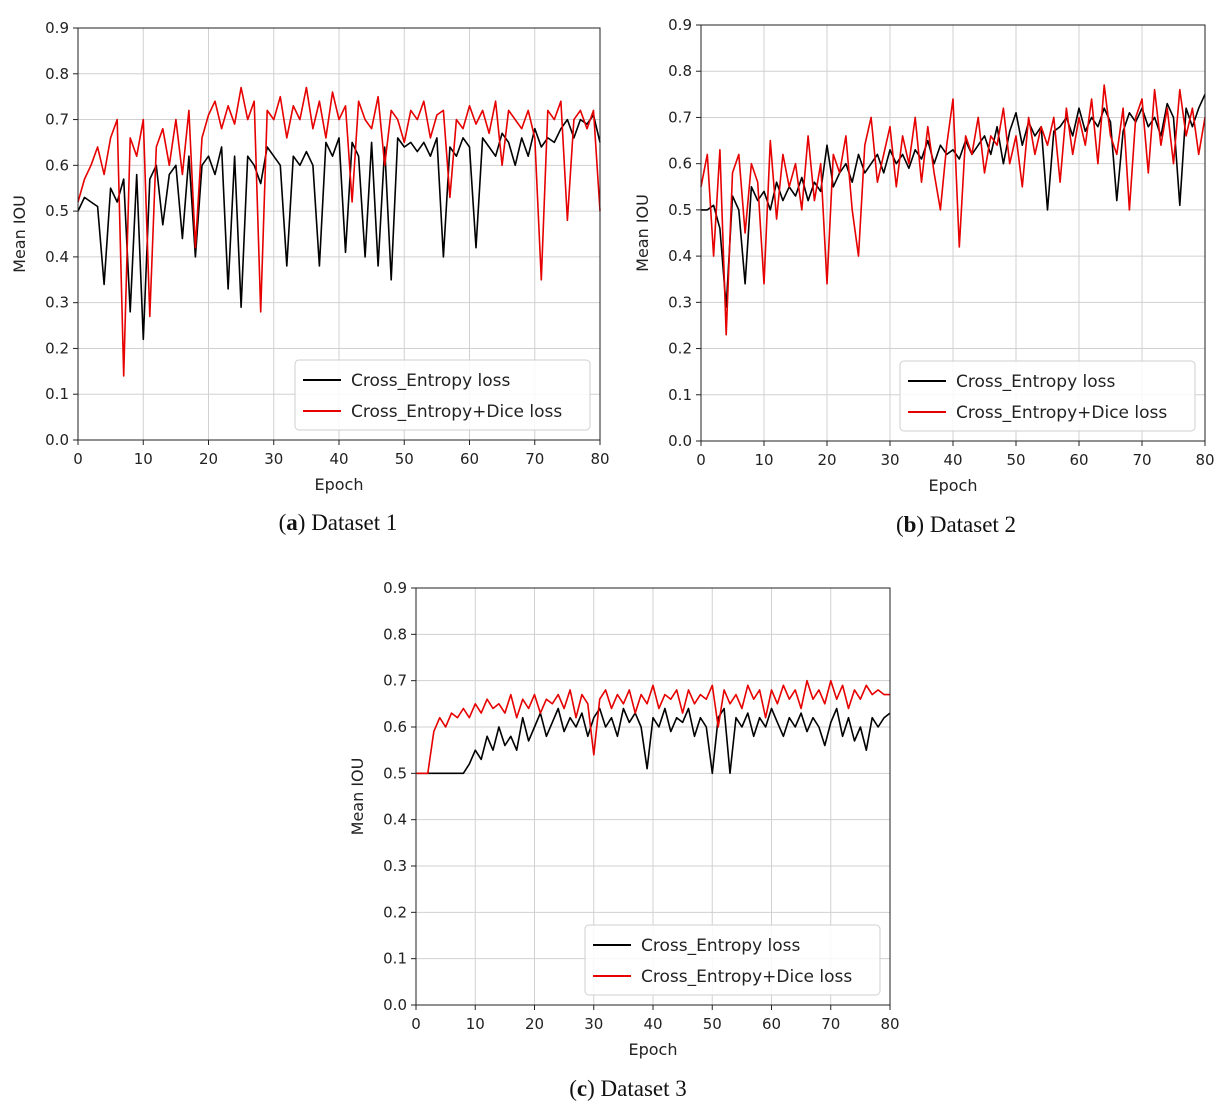 The width and height of the screenshot is (1223, 1113). What do you see at coordinates (338, 522) in the screenshot?
I see `caption-a: (a) Dataset 1` at bounding box center [338, 522].